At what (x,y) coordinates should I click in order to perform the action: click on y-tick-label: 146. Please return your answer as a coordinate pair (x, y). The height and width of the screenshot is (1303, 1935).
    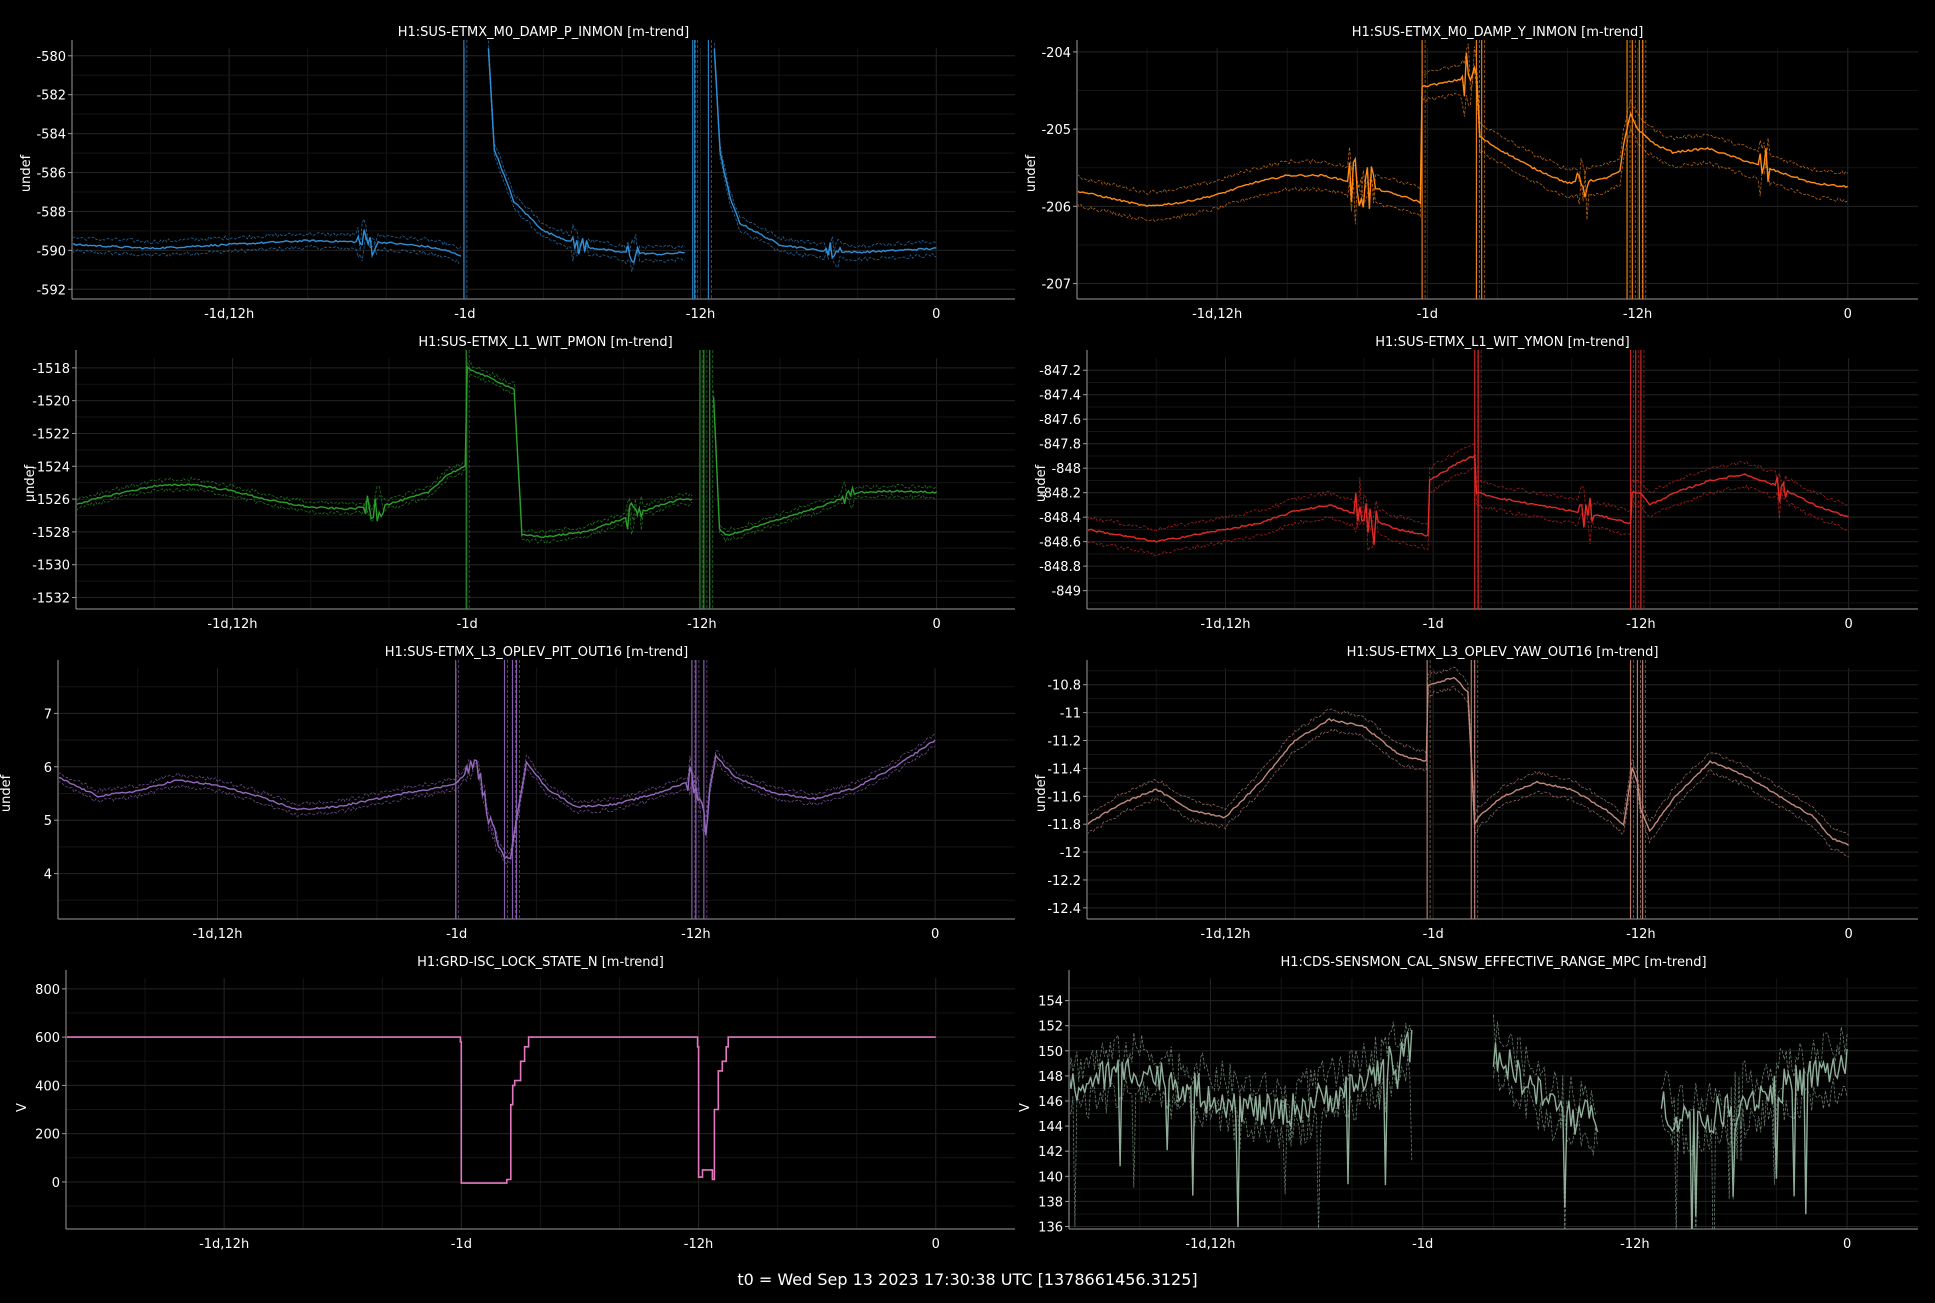
    Looking at the image, I should click on (1050, 1102).